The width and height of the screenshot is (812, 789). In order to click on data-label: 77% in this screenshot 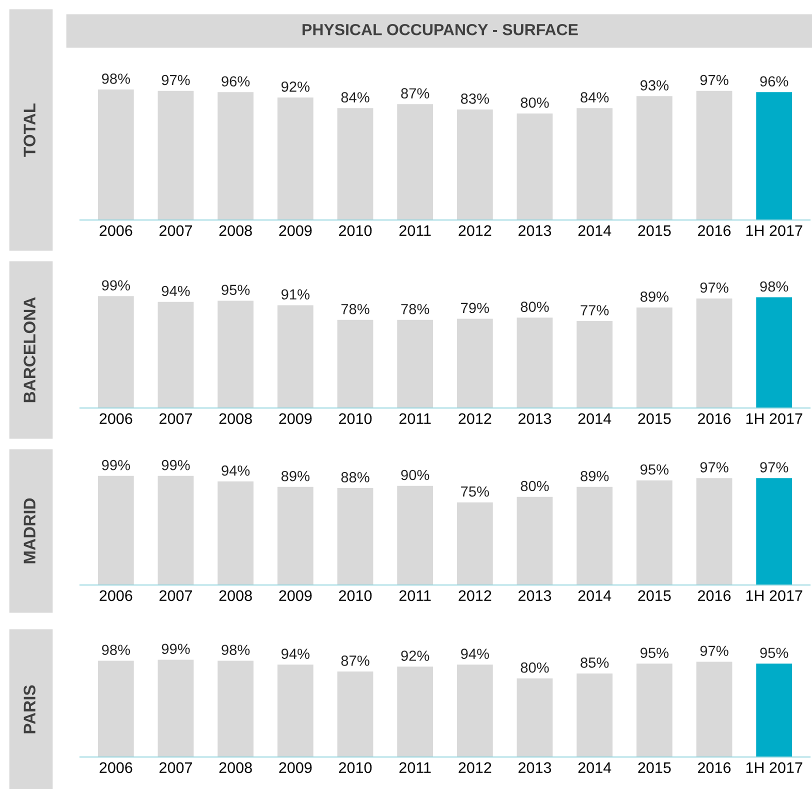, I will do `click(594, 310)`.